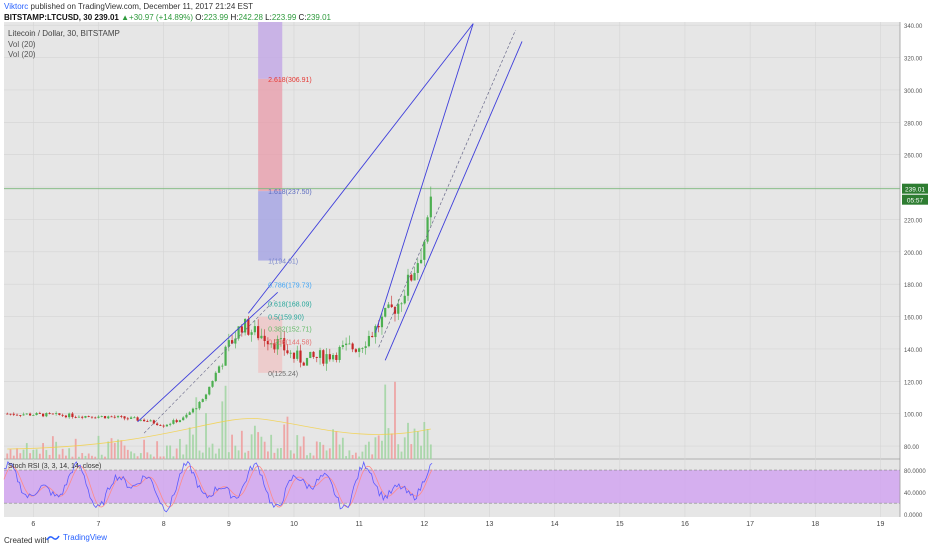 The height and width of the screenshot is (550, 932). I want to click on y-tick-label: 160.00, so click(913, 319).